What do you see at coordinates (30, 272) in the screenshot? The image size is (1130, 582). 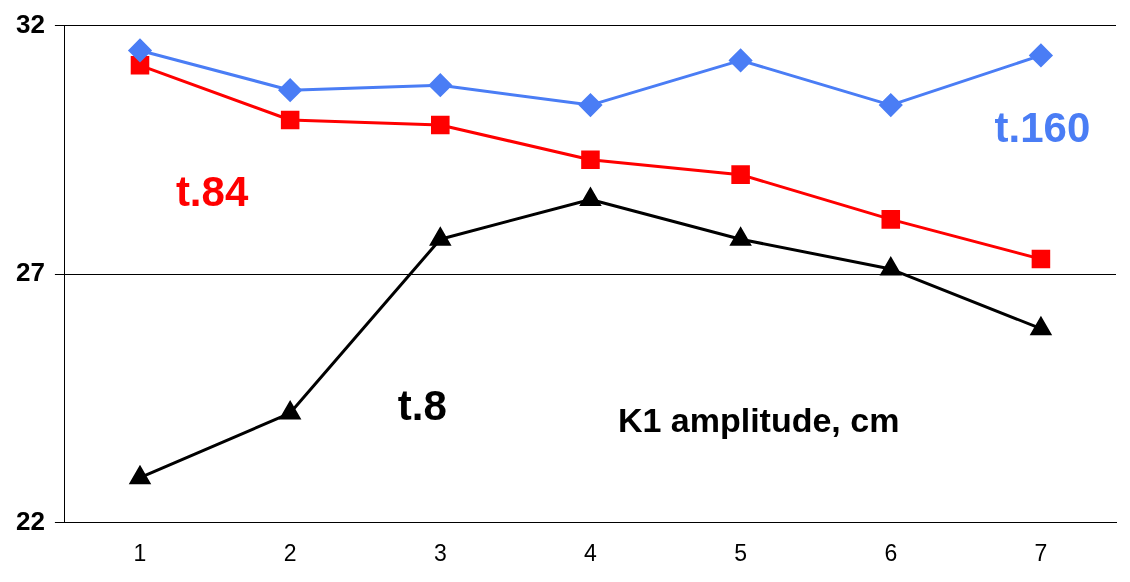 I see `y-tick-label: 27` at bounding box center [30, 272].